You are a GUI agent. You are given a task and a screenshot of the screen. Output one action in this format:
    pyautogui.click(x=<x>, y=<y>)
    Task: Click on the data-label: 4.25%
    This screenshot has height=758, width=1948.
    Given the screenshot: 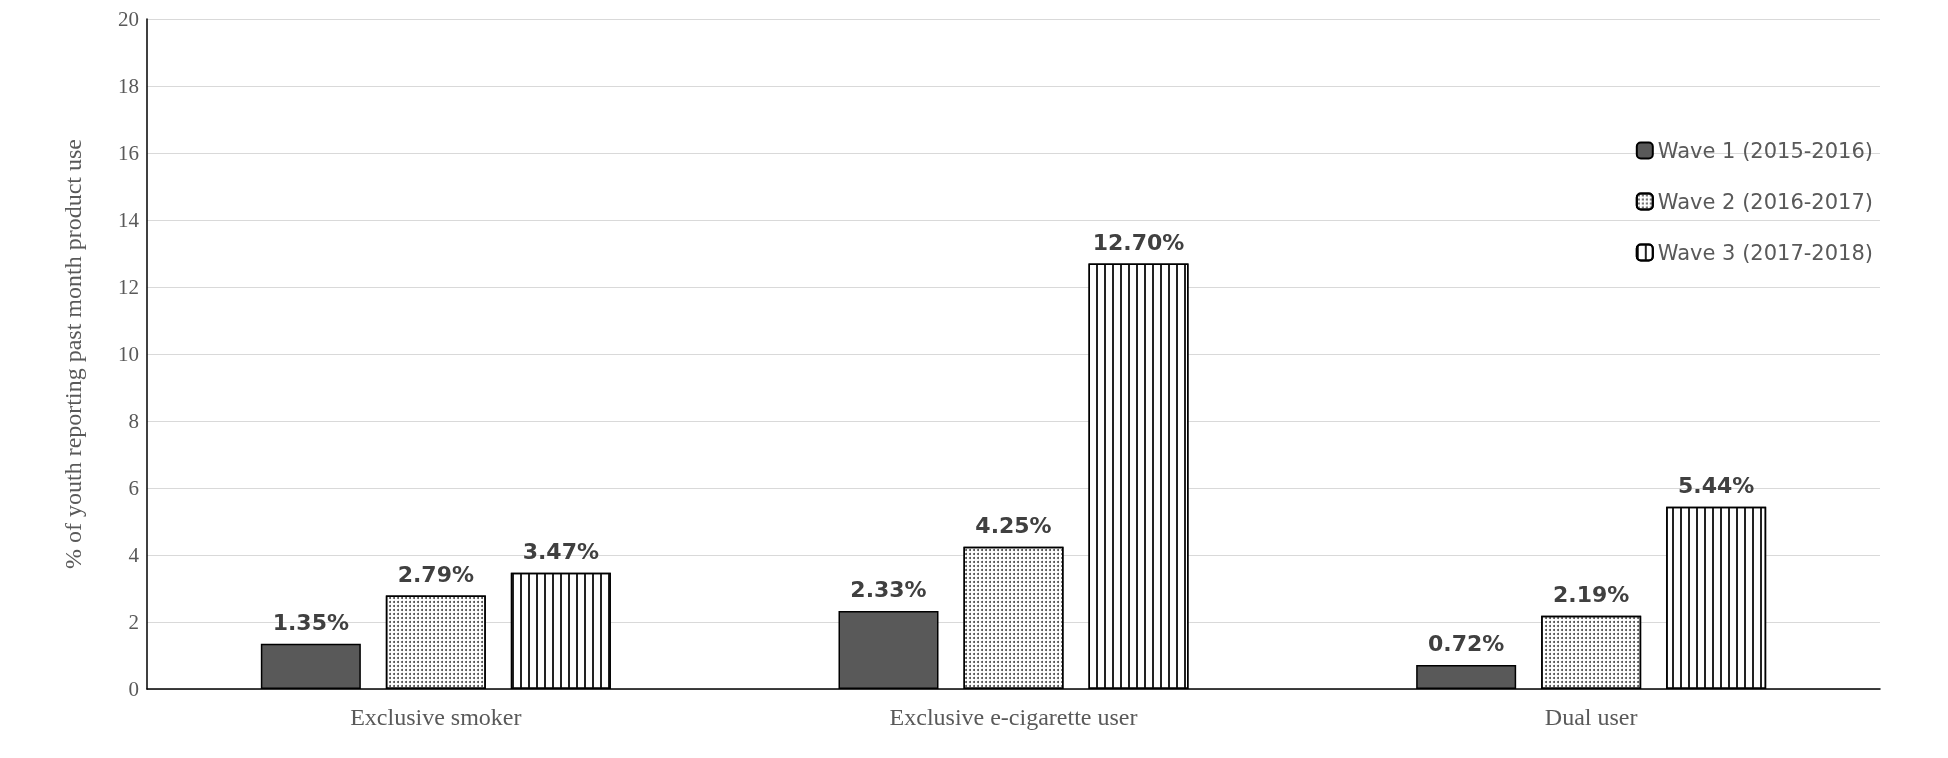 What is the action you would take?
    pyautogui.click(x=1013, y=526)
    